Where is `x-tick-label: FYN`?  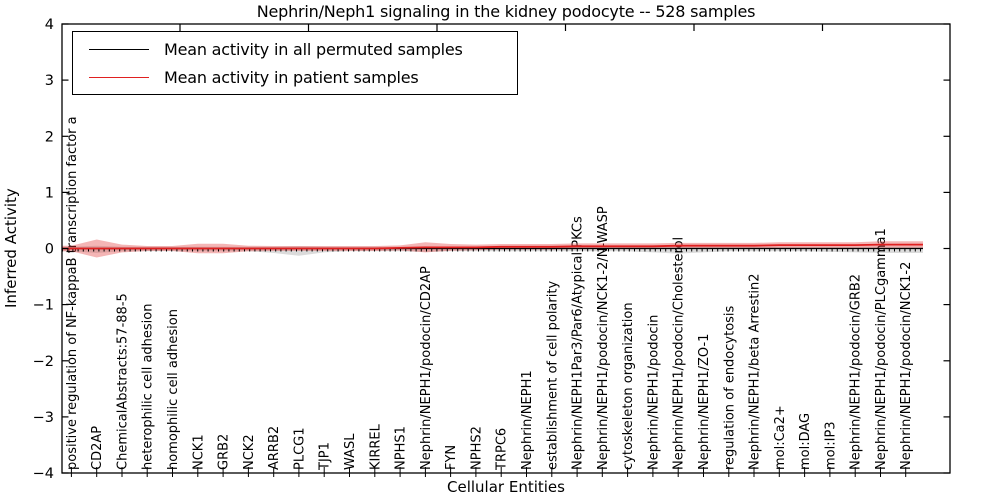
x-tick-label: FYN is located at coordinates (451, 457).